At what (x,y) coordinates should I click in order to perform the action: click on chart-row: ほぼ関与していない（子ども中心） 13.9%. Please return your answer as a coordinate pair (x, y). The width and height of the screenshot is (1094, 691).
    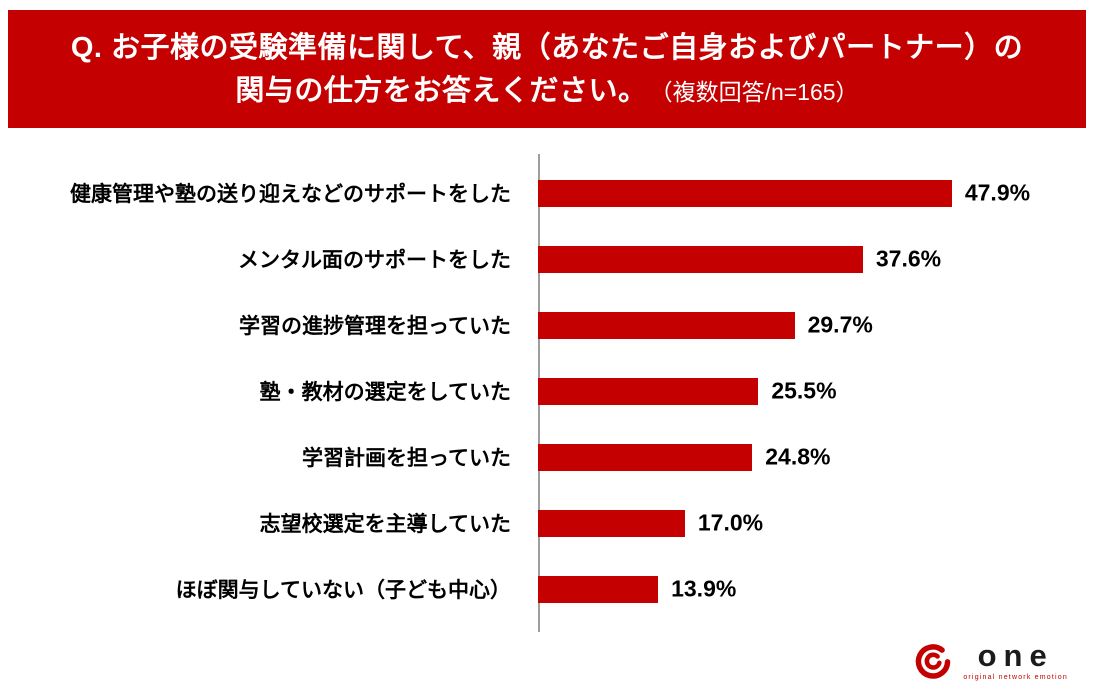
    Looking at the image, I should click on (547, 589).